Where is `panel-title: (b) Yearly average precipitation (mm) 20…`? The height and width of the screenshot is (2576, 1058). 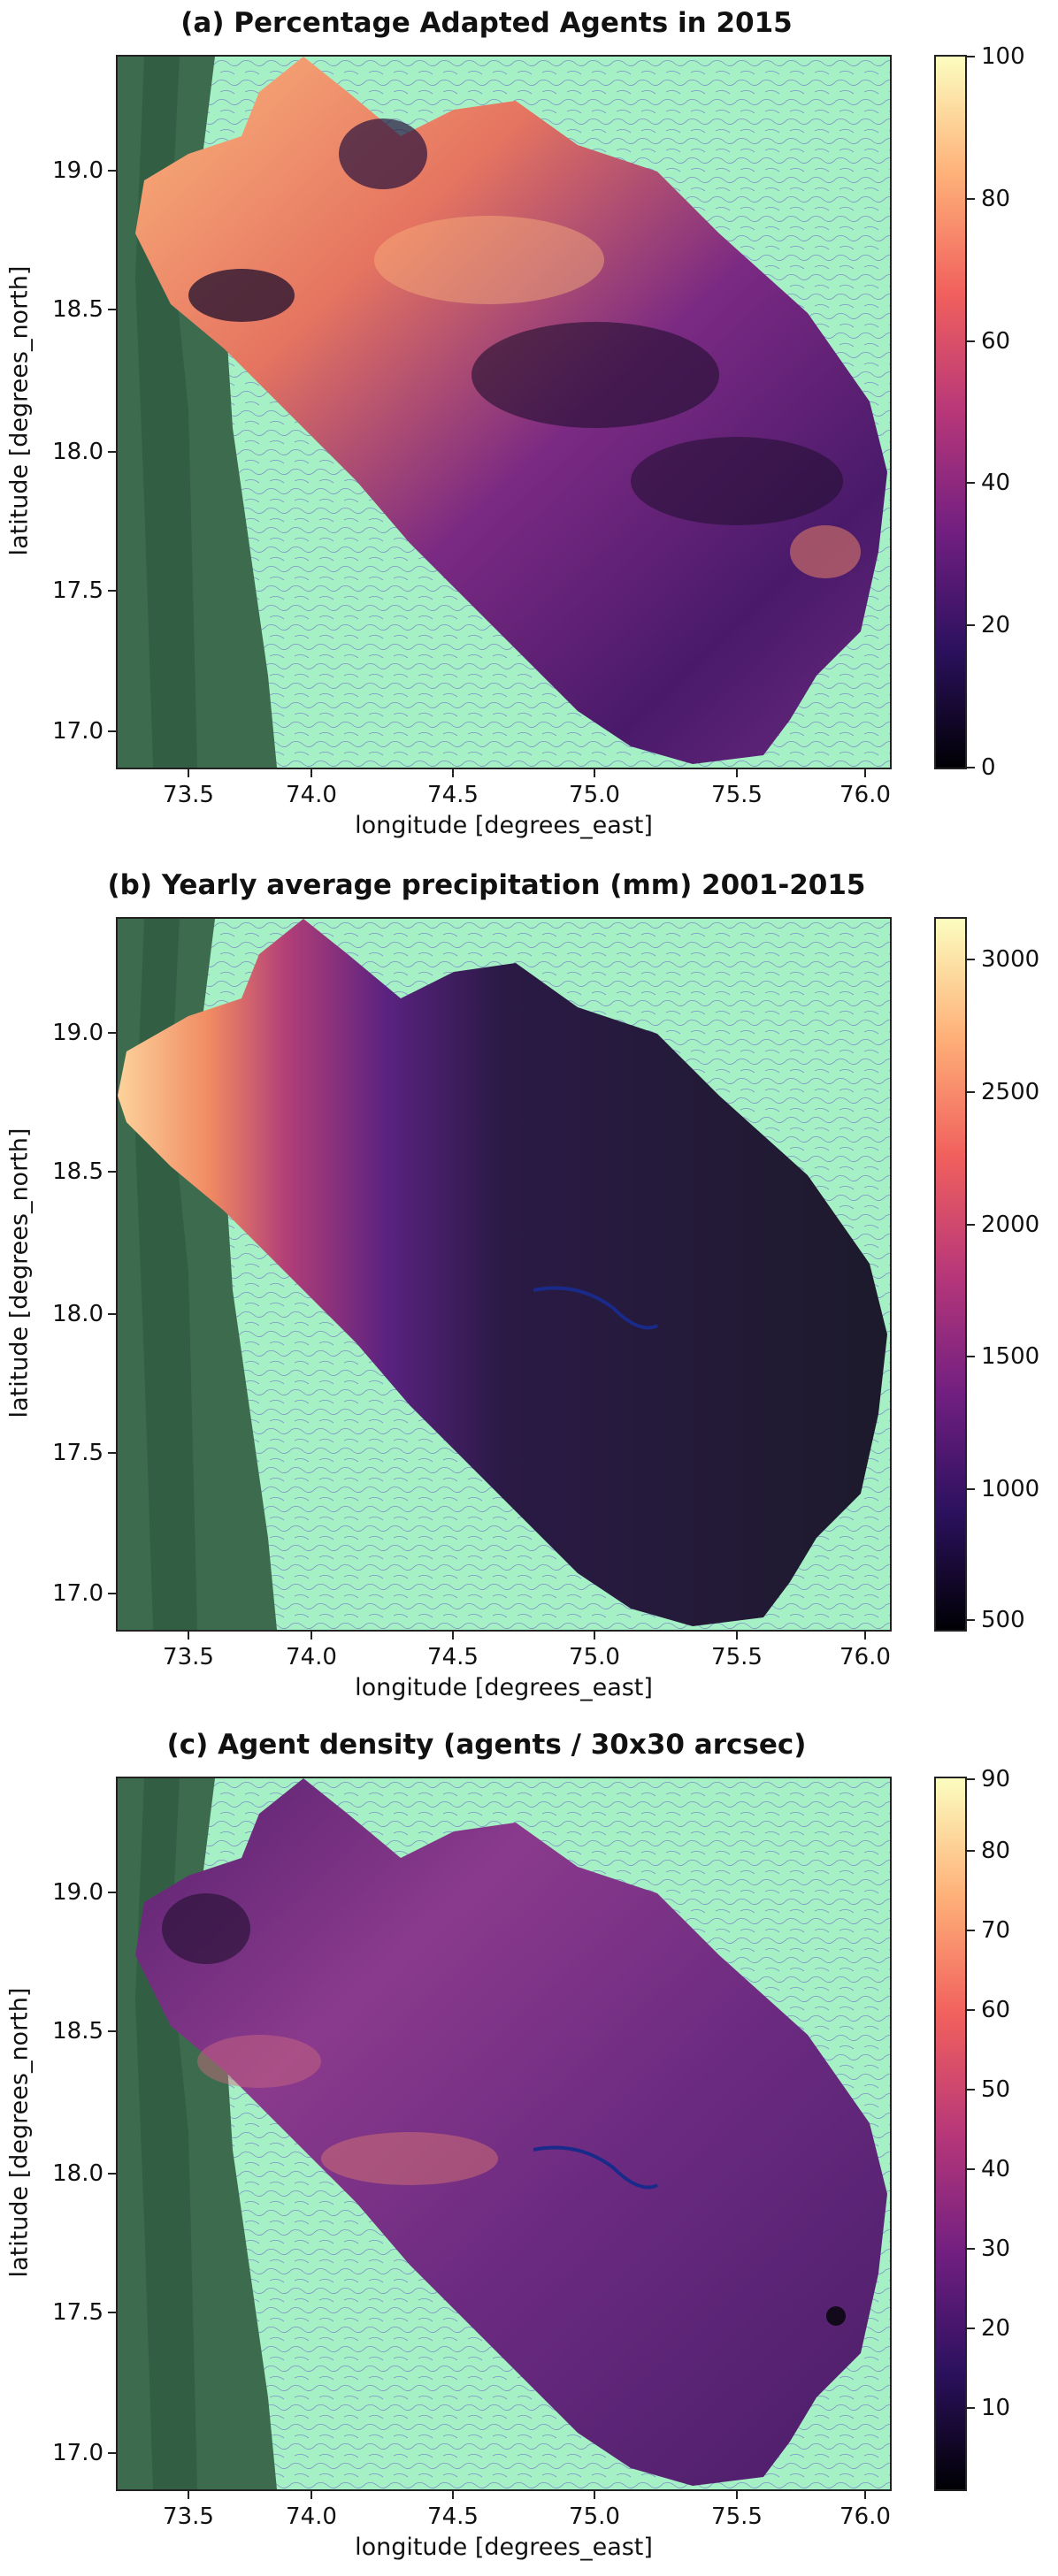
panel-title: (b) Yearly average precipitation (mm) 20… is located at coordinates (486, 885).